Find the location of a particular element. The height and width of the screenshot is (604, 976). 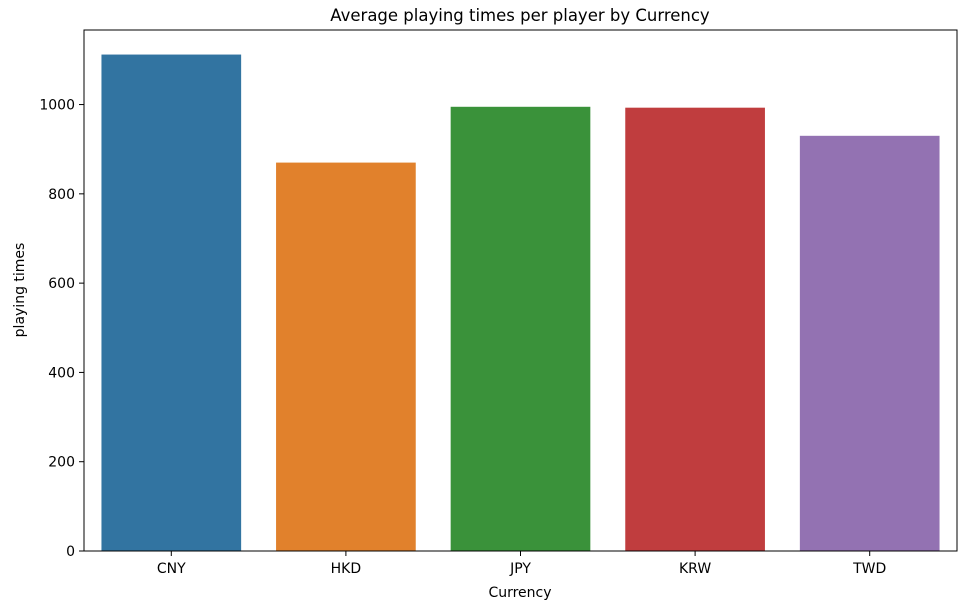

x-tick-label-hkd: HKD is located at coordinates (346, 569).